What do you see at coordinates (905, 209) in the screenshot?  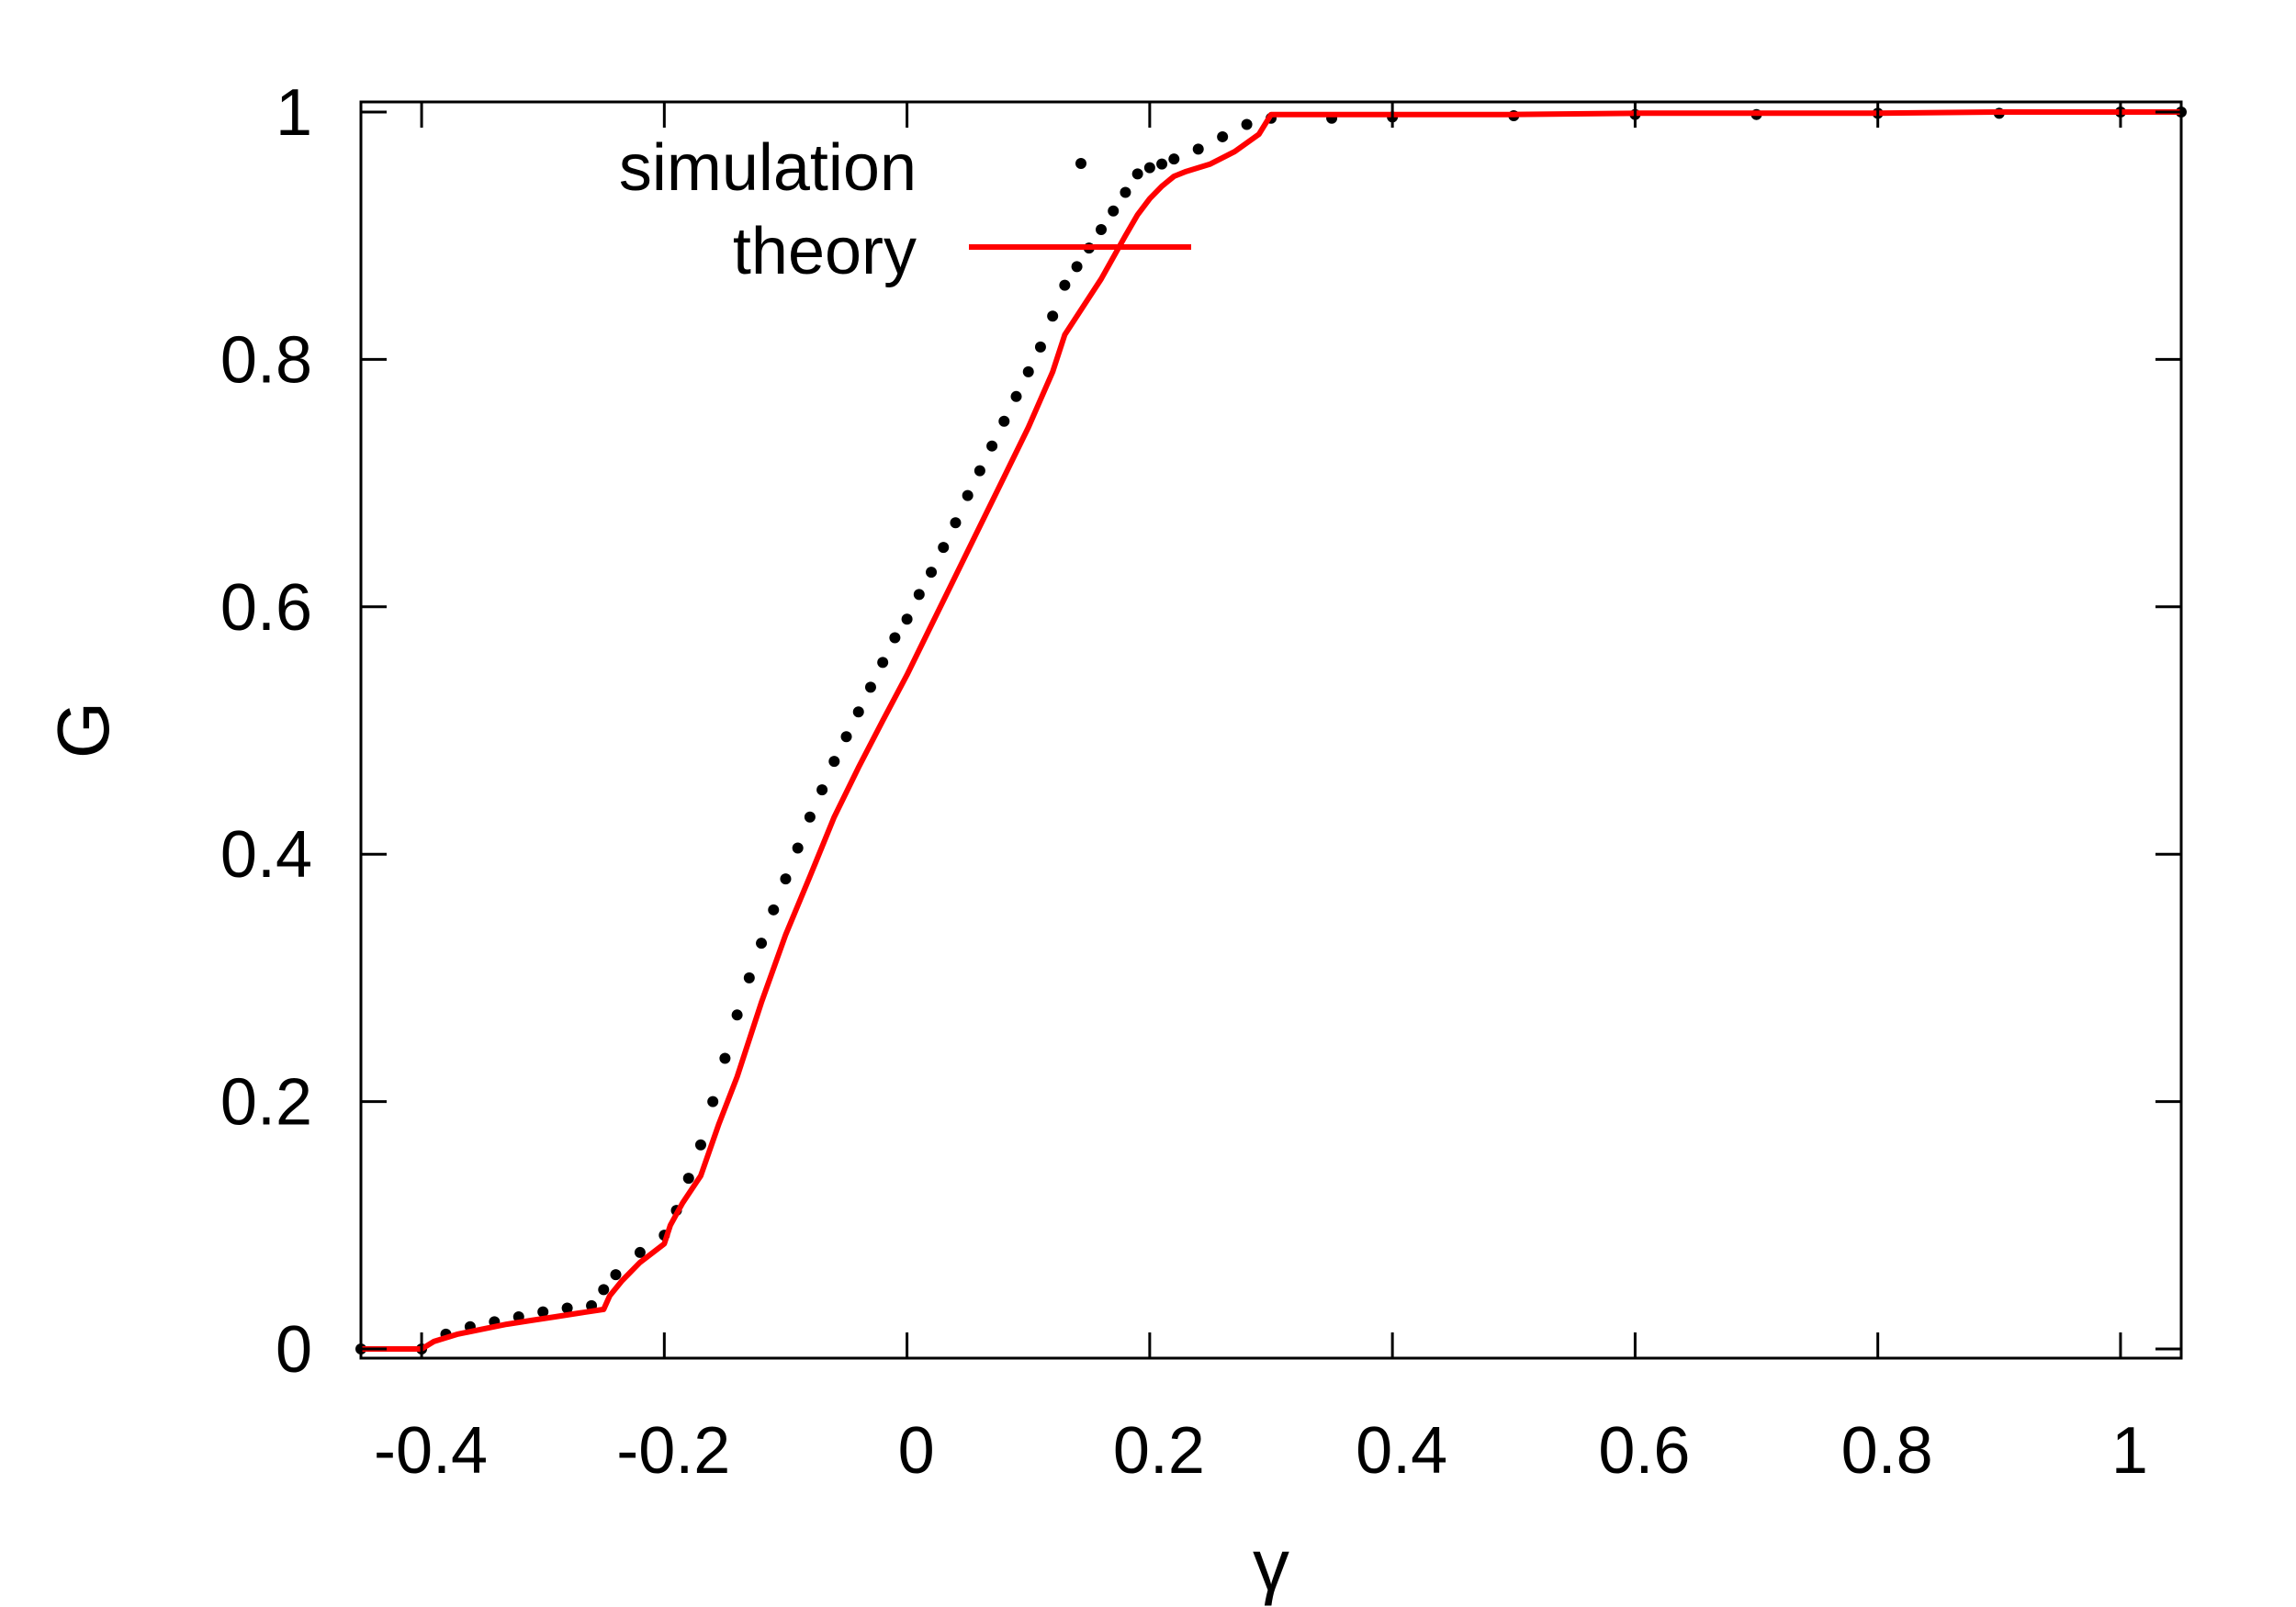 I see `legend: simulation theory` at bounding box center [905, 209].